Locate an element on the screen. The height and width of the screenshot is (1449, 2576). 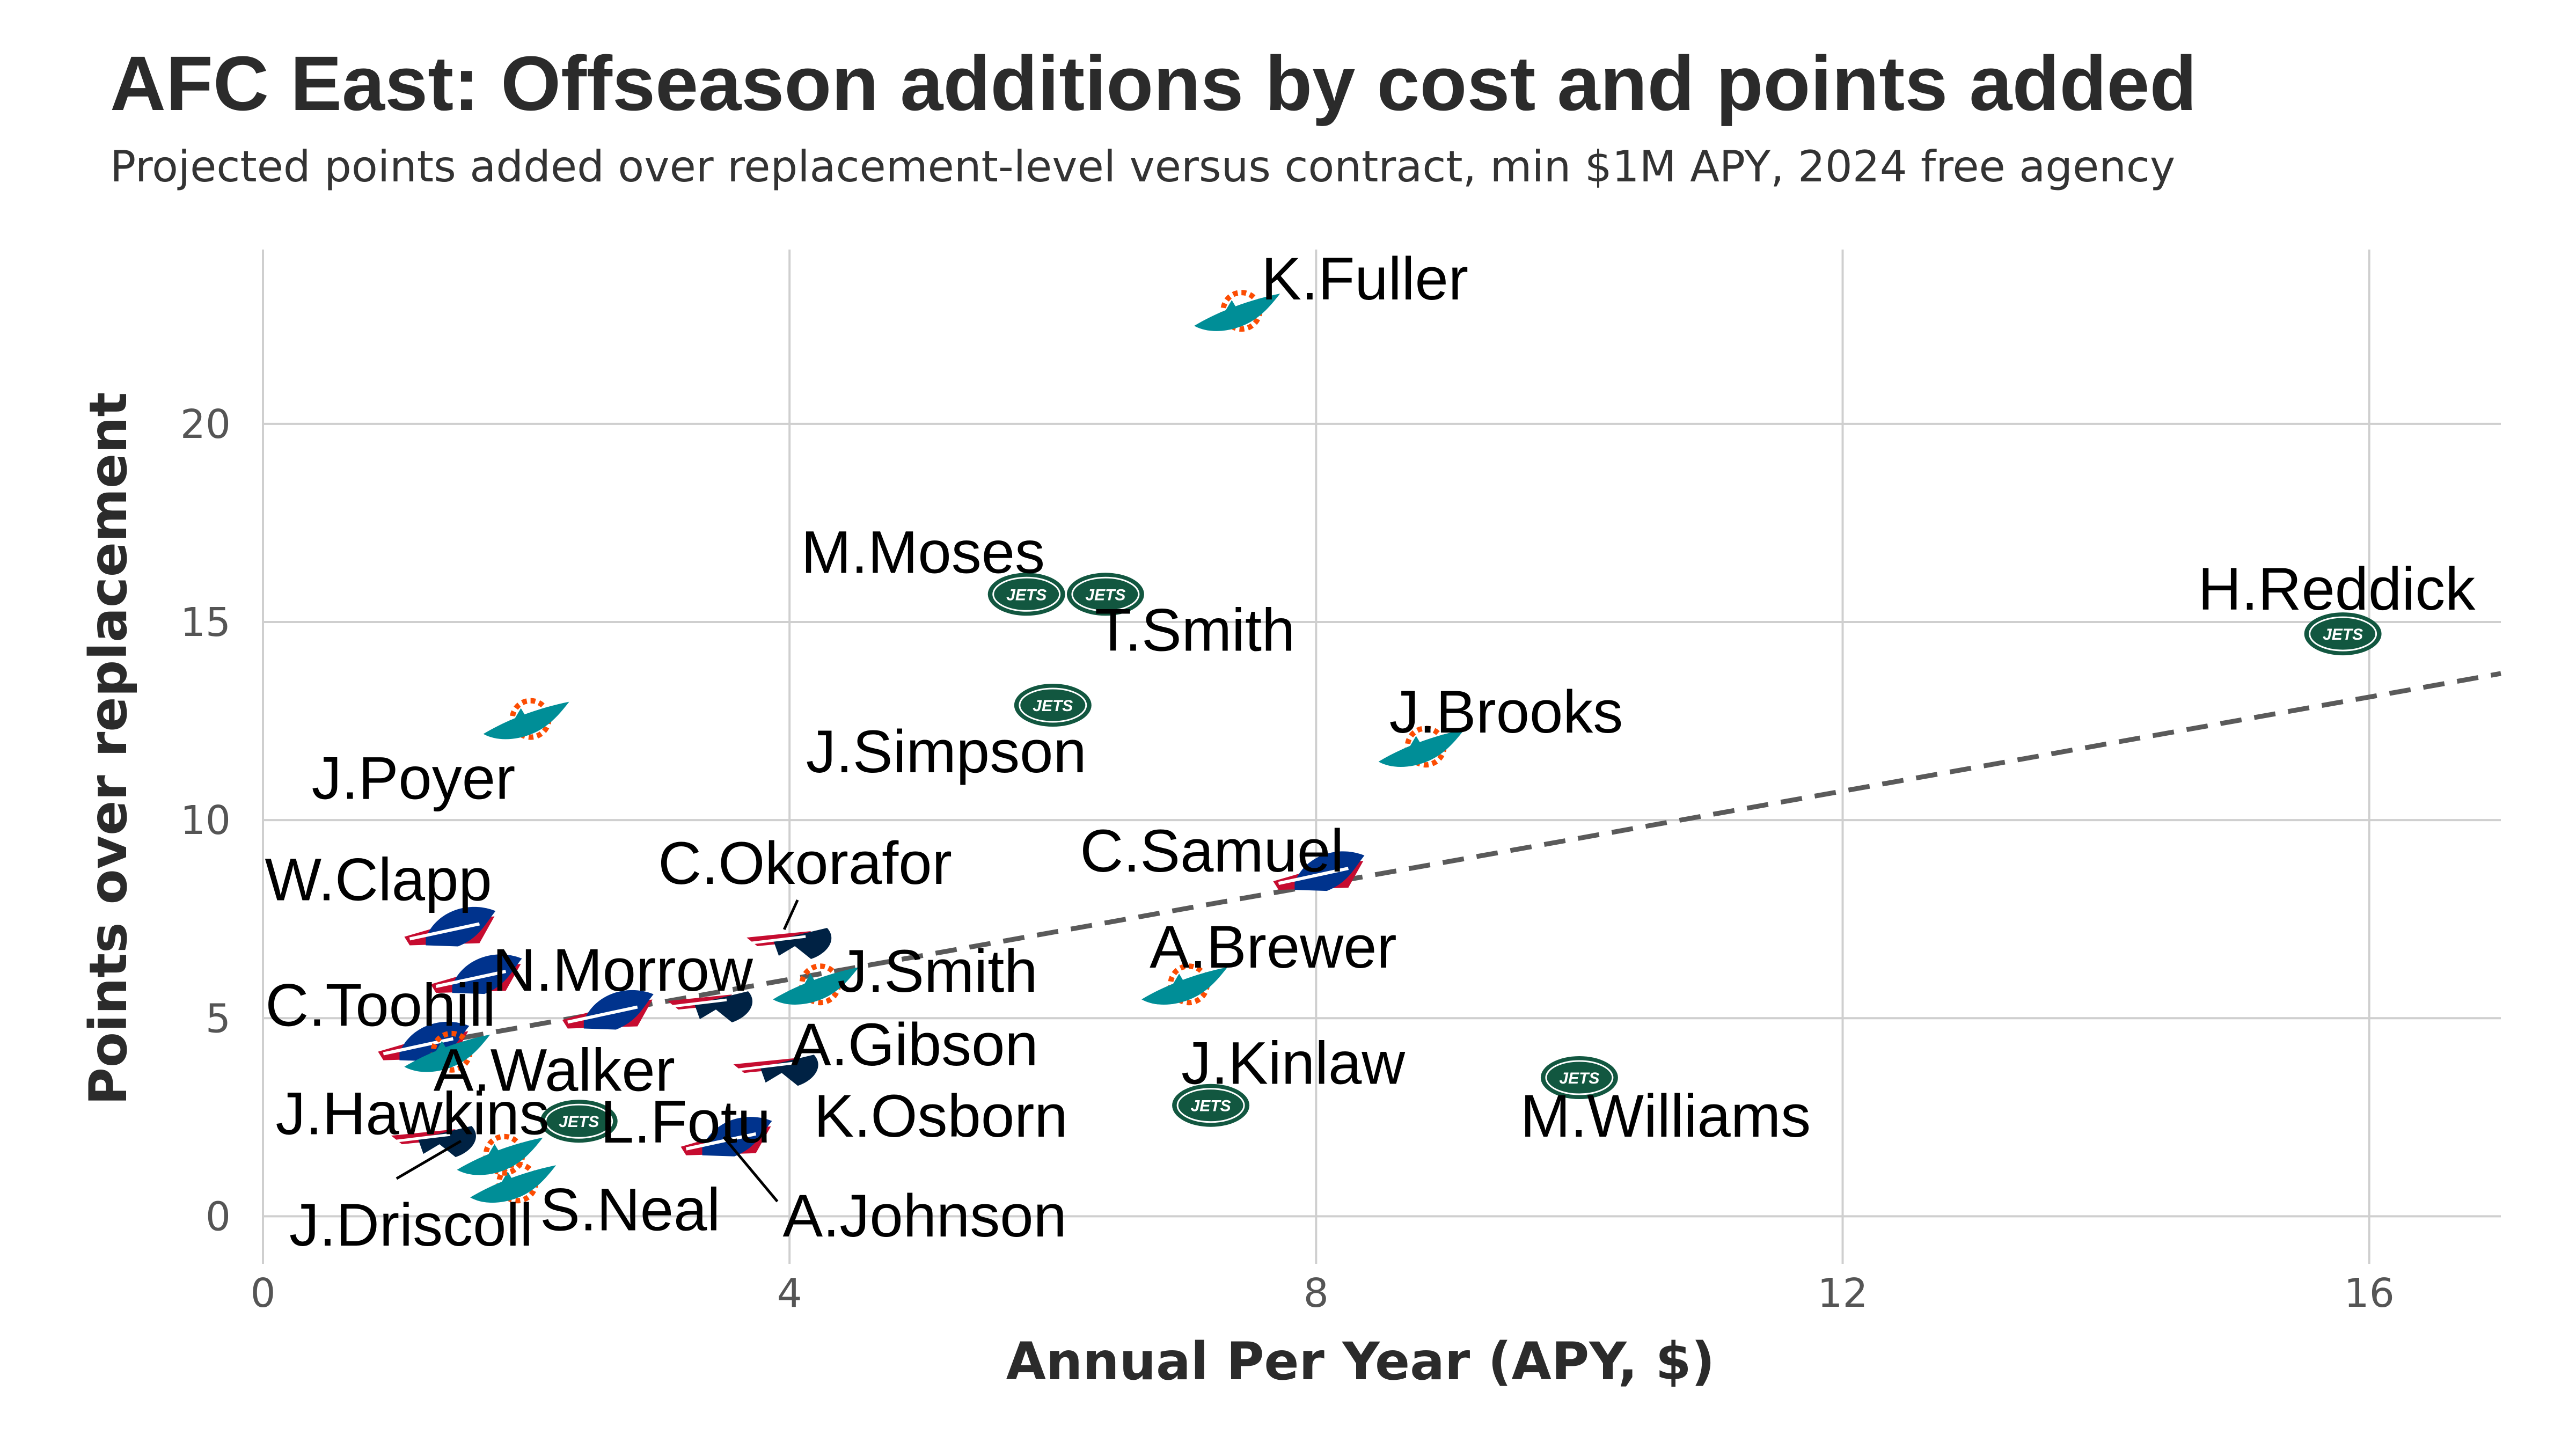
point-label: N.Morrow is located at coordinates (623, 970).